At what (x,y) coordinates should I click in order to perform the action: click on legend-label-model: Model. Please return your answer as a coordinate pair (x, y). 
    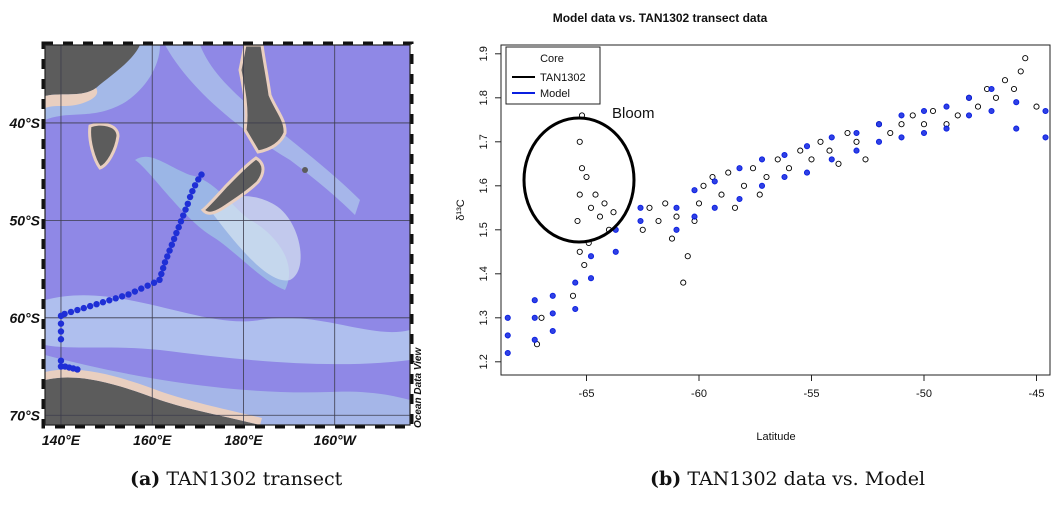
    Looking at the image, I should click on (555, 94).